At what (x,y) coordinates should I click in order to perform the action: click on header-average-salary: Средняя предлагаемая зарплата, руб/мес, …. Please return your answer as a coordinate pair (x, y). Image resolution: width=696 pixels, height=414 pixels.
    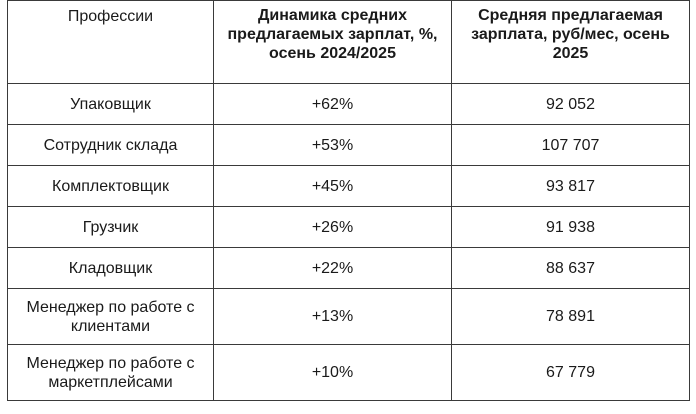
    Looking at the image, I should click on (570, 42).